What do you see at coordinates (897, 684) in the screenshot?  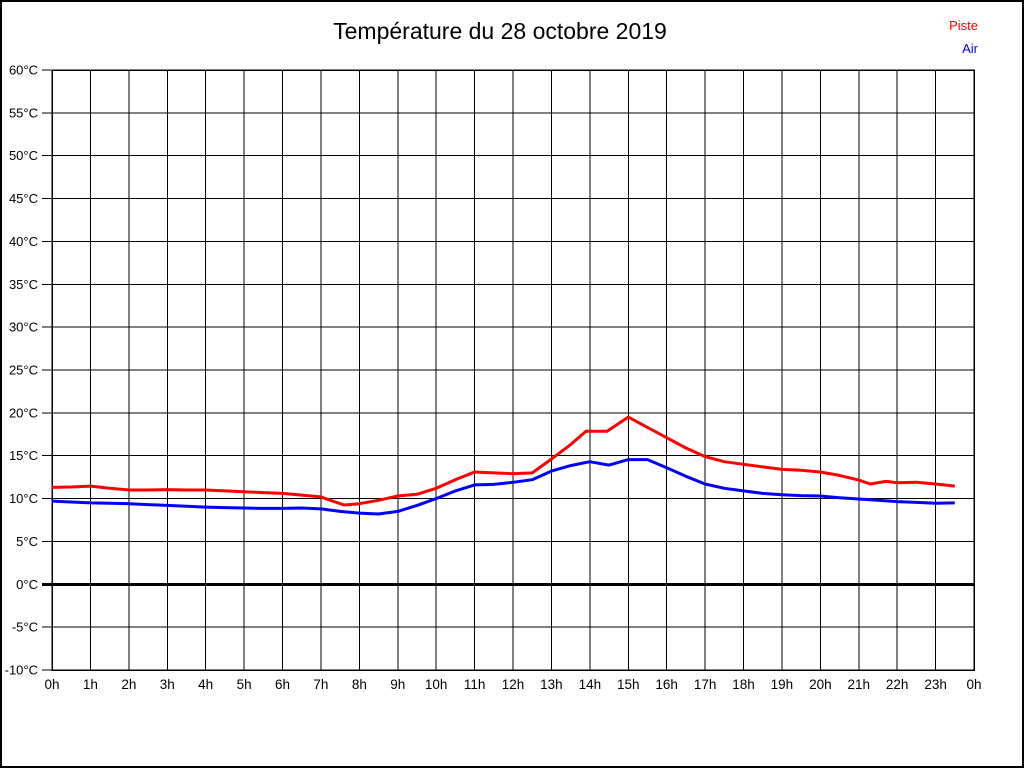 I see `svg-text: 22h` at bounding box center [897, 684].